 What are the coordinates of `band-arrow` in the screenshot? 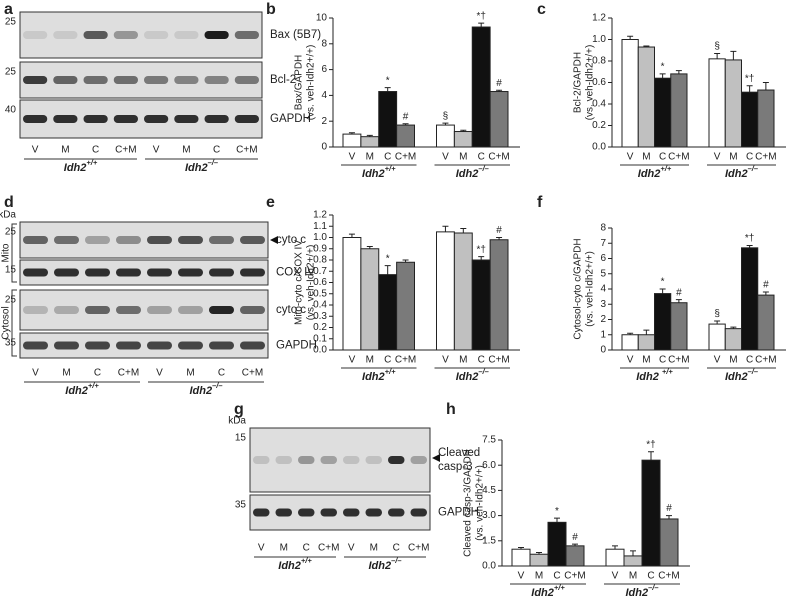 It's located at (274, 240).